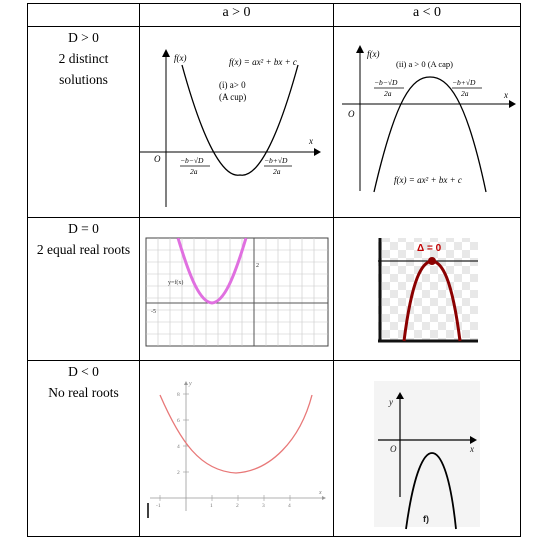 This screenshot has height=540, width=547. Describe the element at coordinates (83, 371) in the screenshot. I see `row-d-negative-condition: D < 0` at that location.